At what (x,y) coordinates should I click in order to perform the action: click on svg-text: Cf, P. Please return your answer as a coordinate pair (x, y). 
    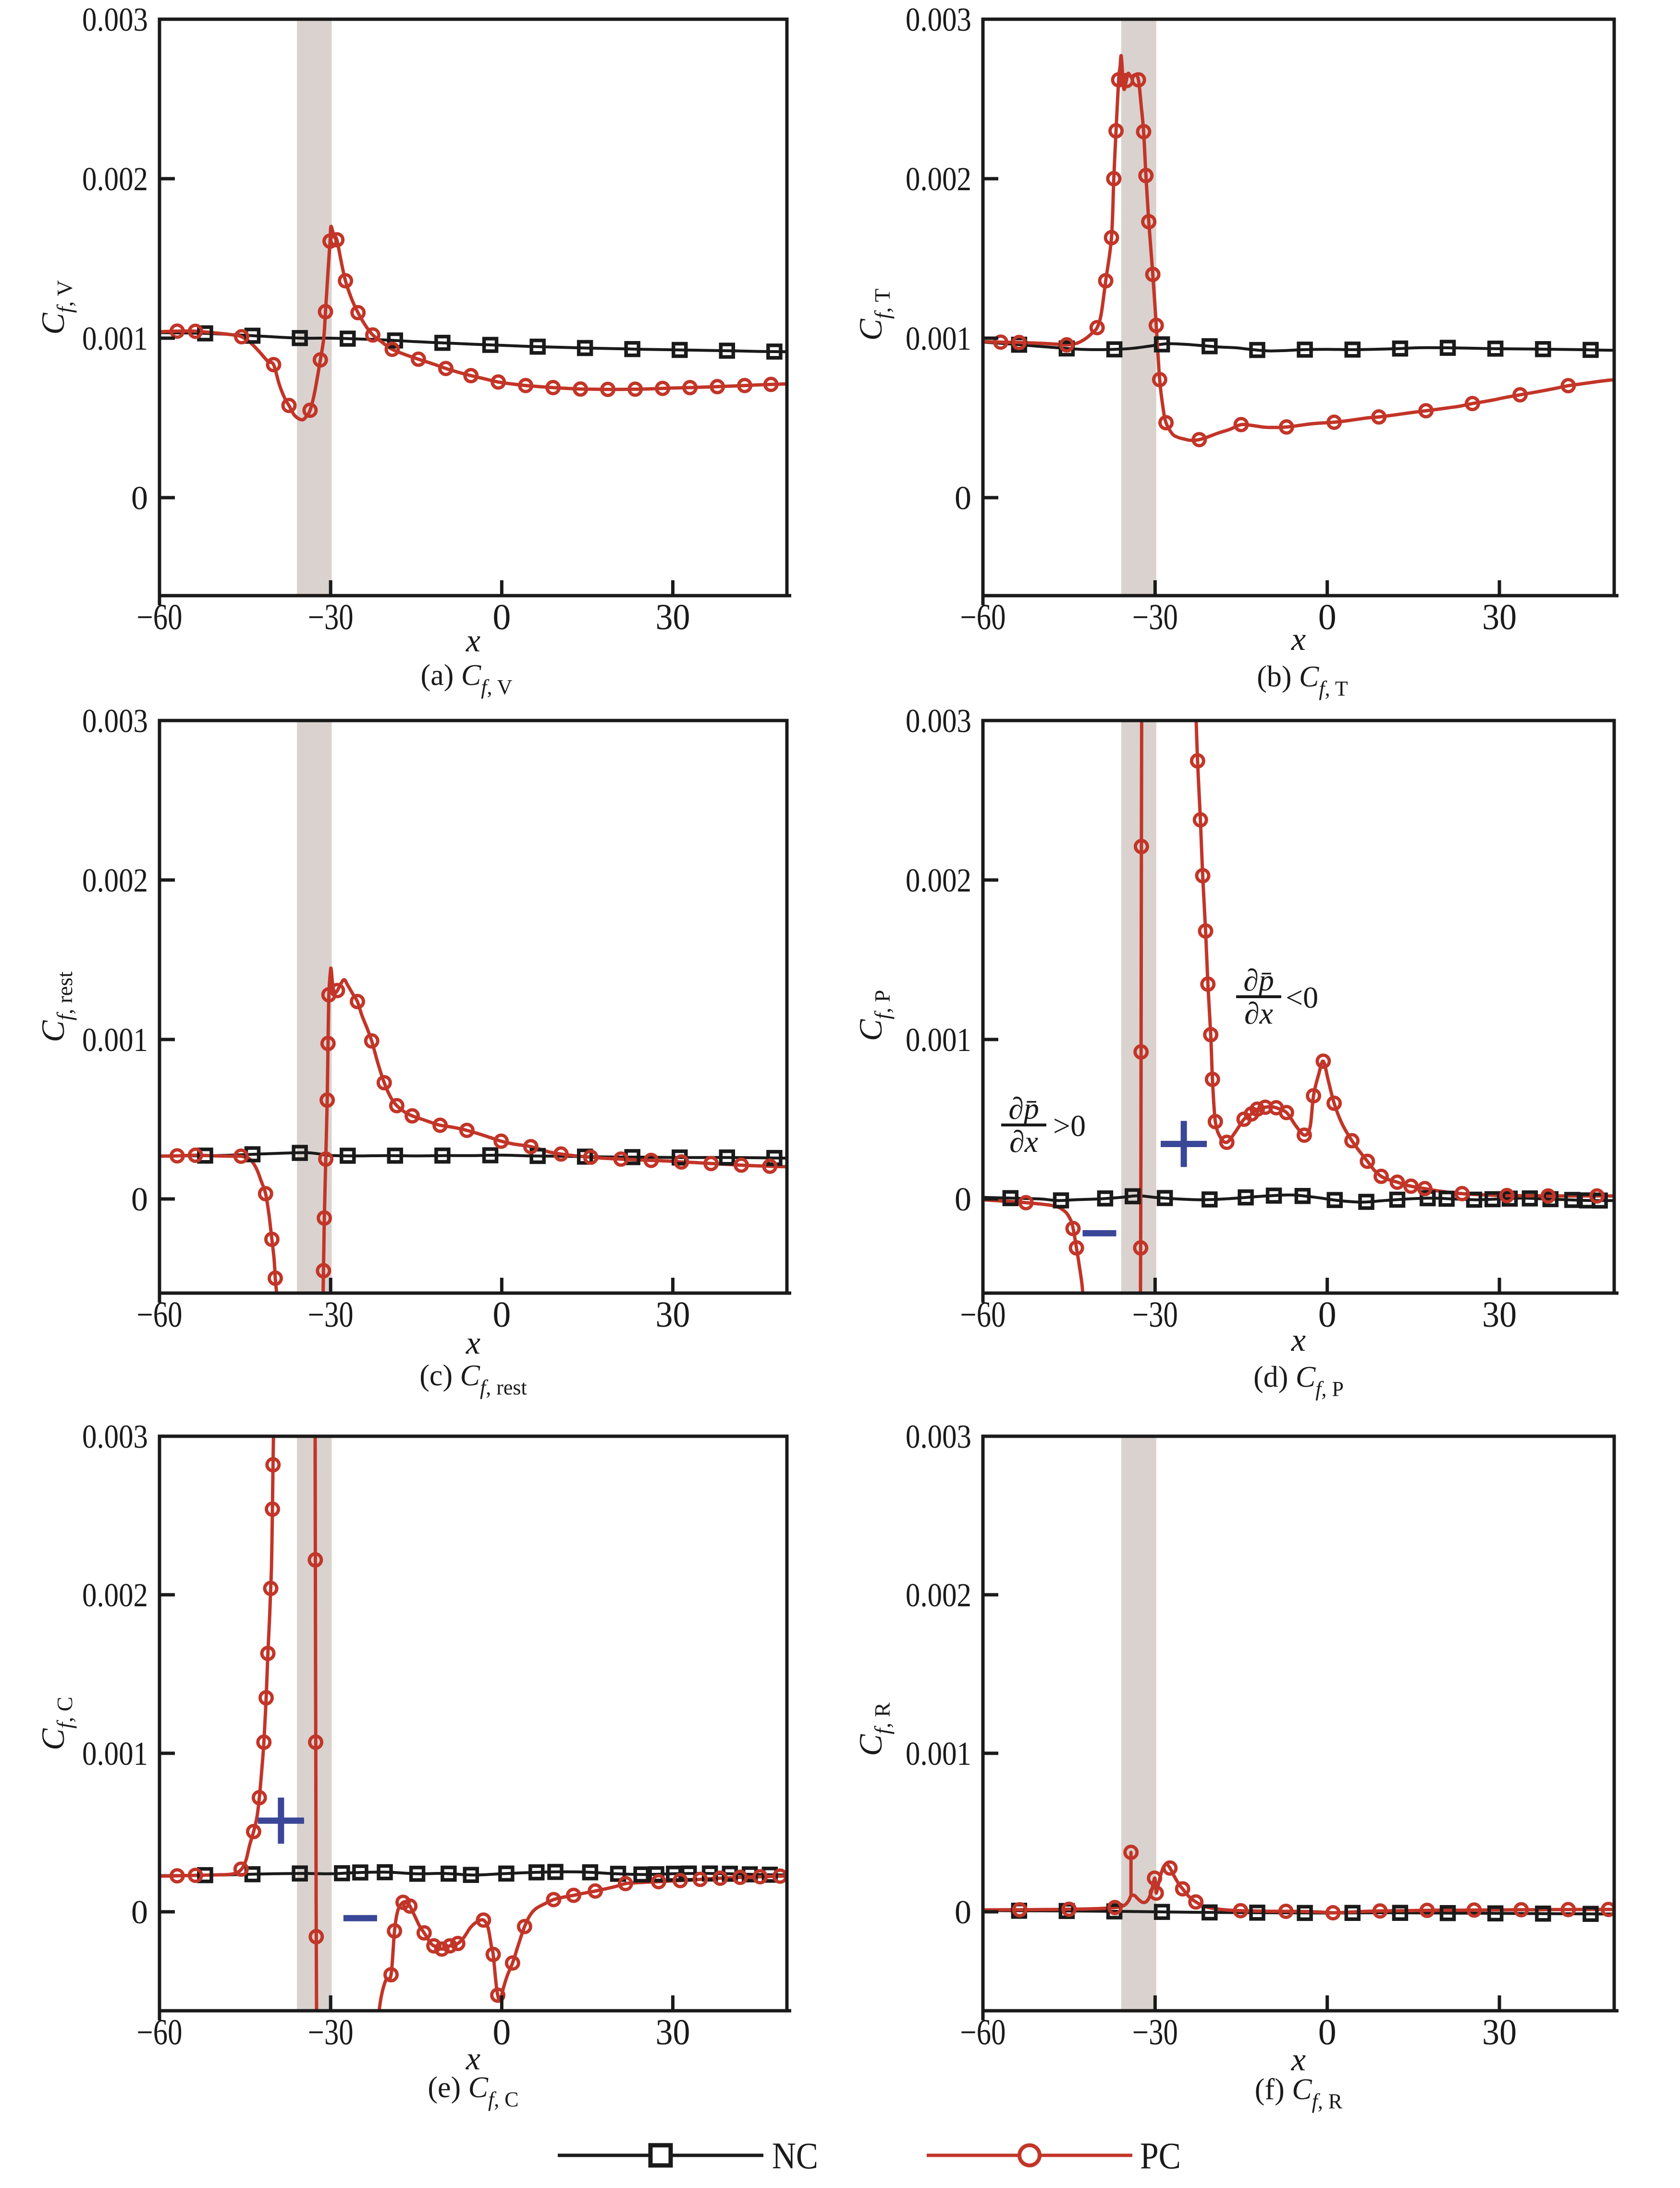
    Looking at the image, I should click on (874, 1015).